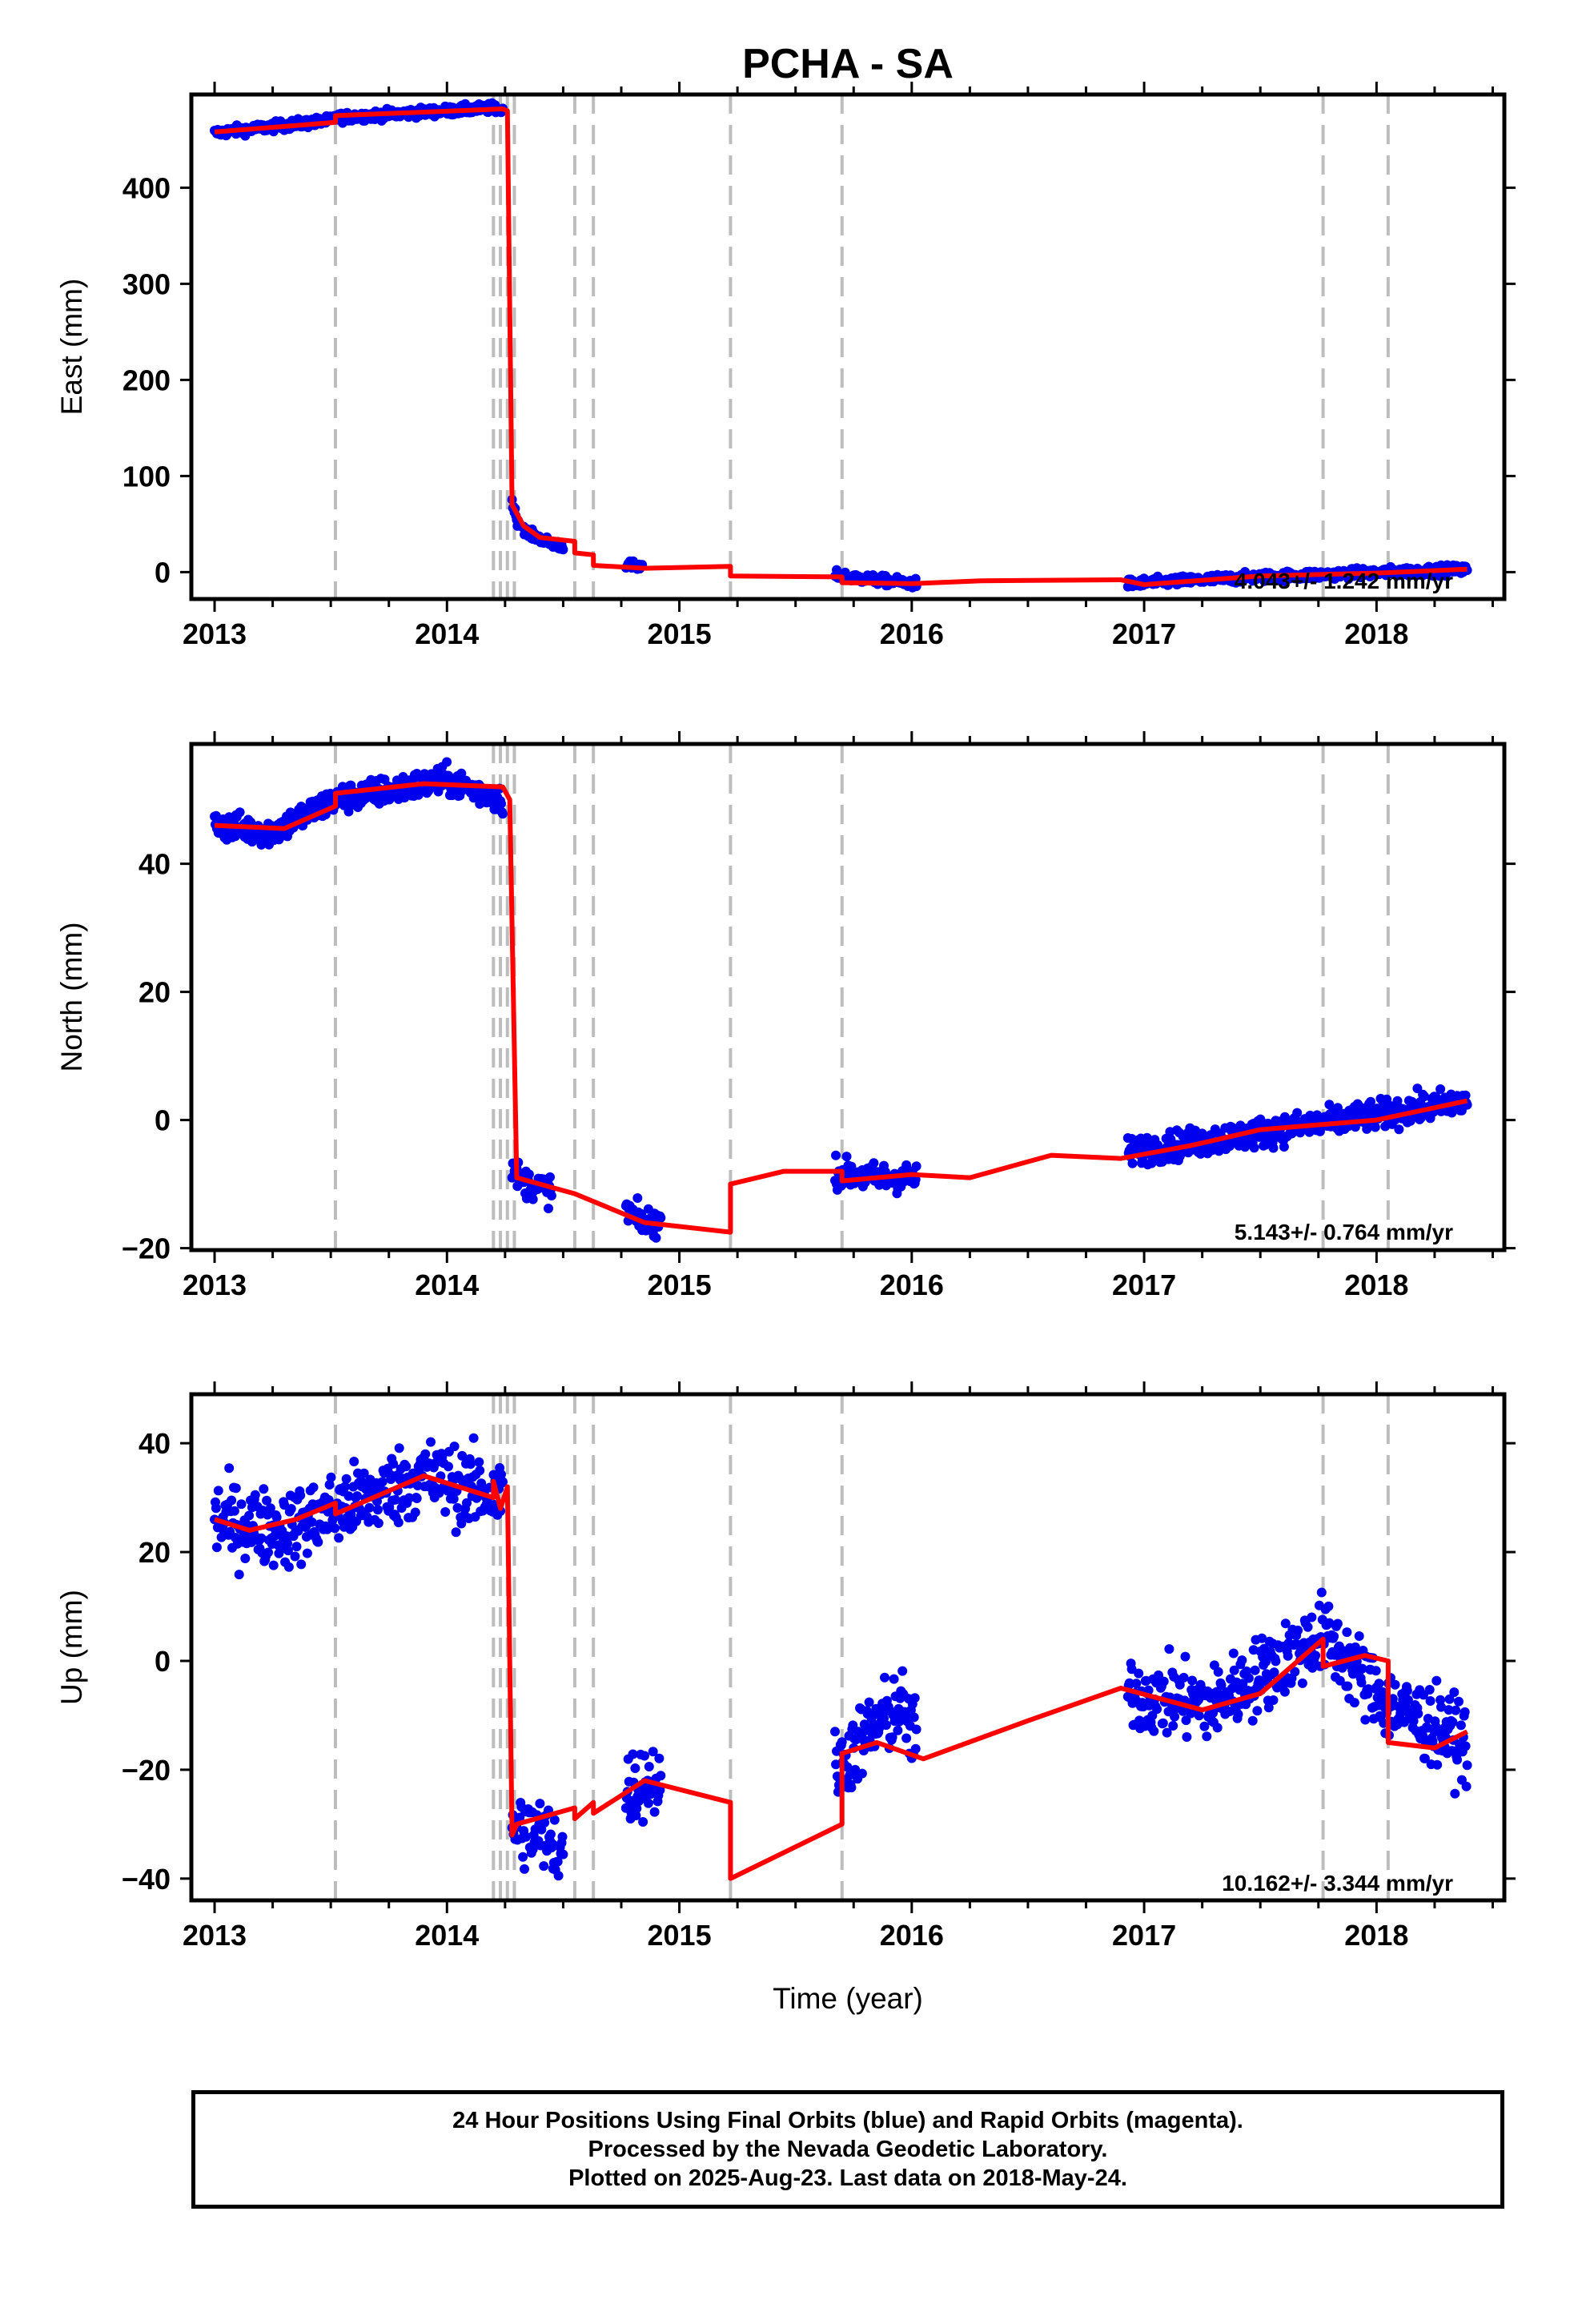  I want to click on x-tick-label: 2017, so click(1144, 633).